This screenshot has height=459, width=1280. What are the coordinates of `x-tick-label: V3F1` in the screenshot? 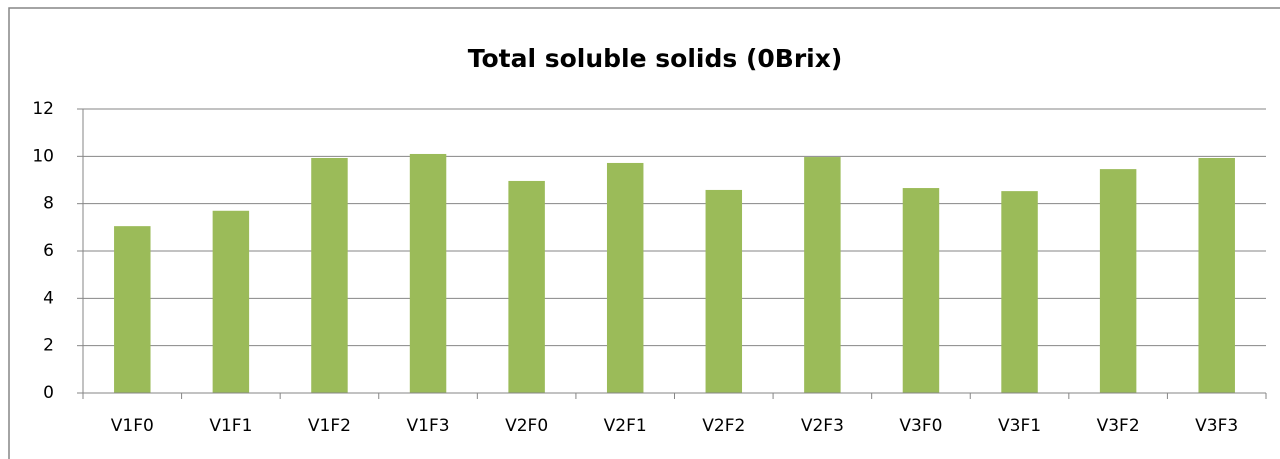 It's located at (1019, 426).